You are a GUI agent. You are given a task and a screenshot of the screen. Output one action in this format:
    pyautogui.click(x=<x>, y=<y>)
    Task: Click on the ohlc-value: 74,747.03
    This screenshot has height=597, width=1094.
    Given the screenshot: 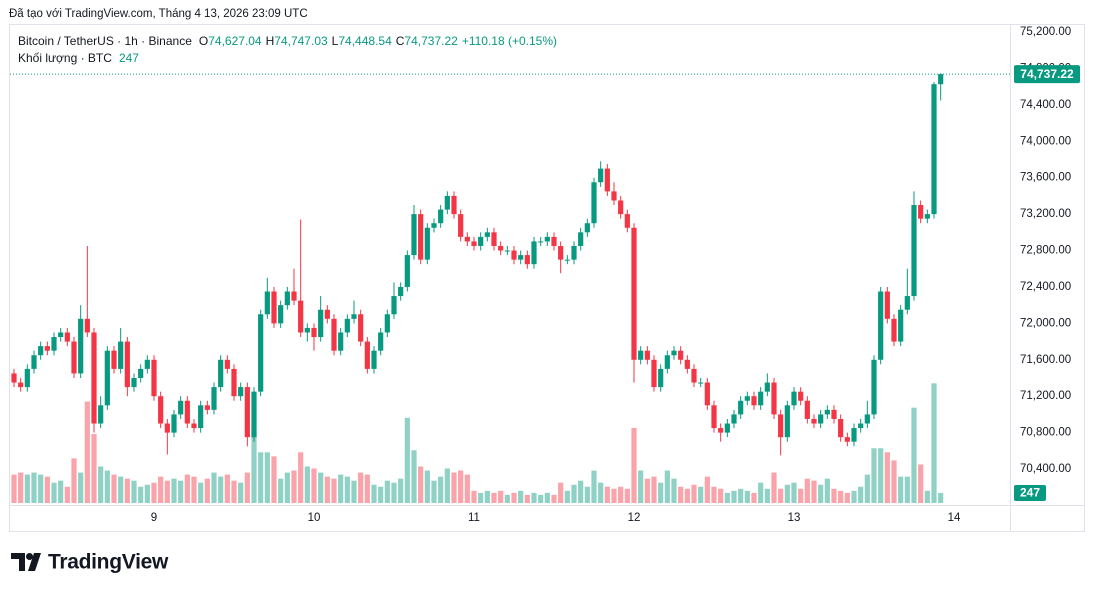 What is the action you would take?
    pyautogui.click(x=301, y=41)
    